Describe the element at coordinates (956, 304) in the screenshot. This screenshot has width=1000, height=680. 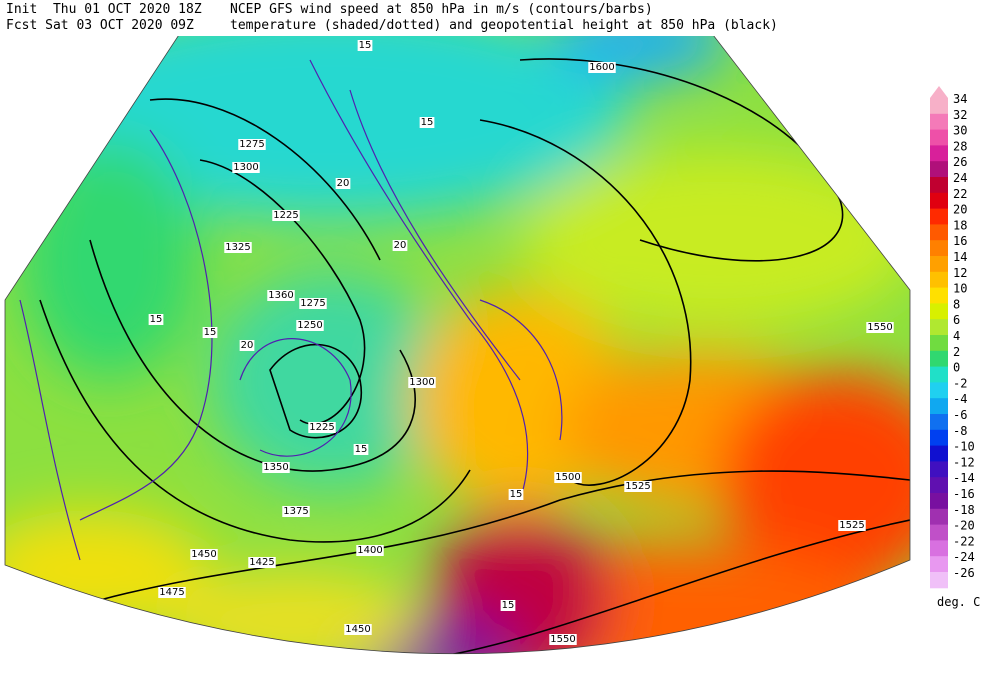
I see `colorbar-label: 8` at that location.